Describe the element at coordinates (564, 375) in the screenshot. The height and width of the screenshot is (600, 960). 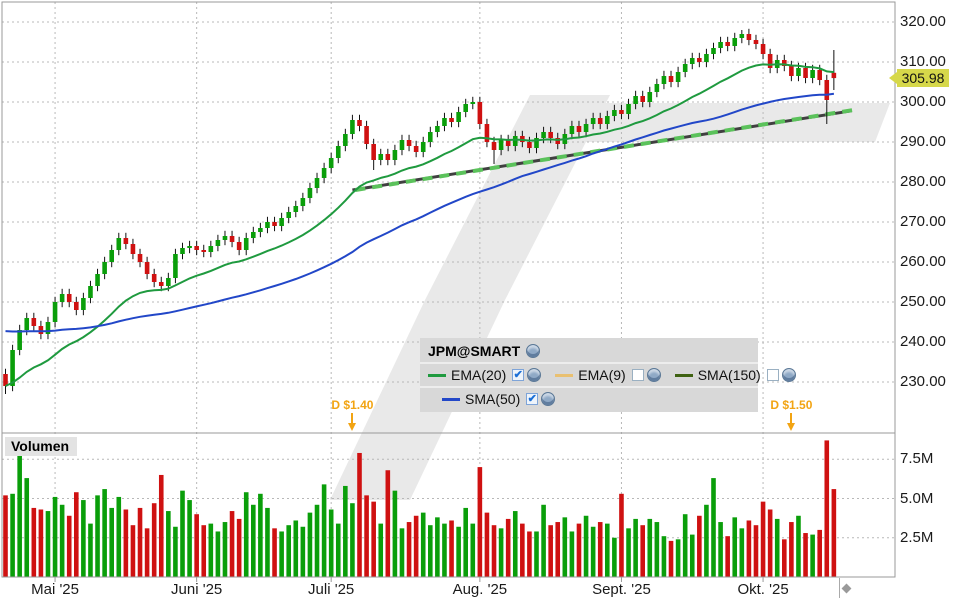
I see `ema9-swatch` at that location.